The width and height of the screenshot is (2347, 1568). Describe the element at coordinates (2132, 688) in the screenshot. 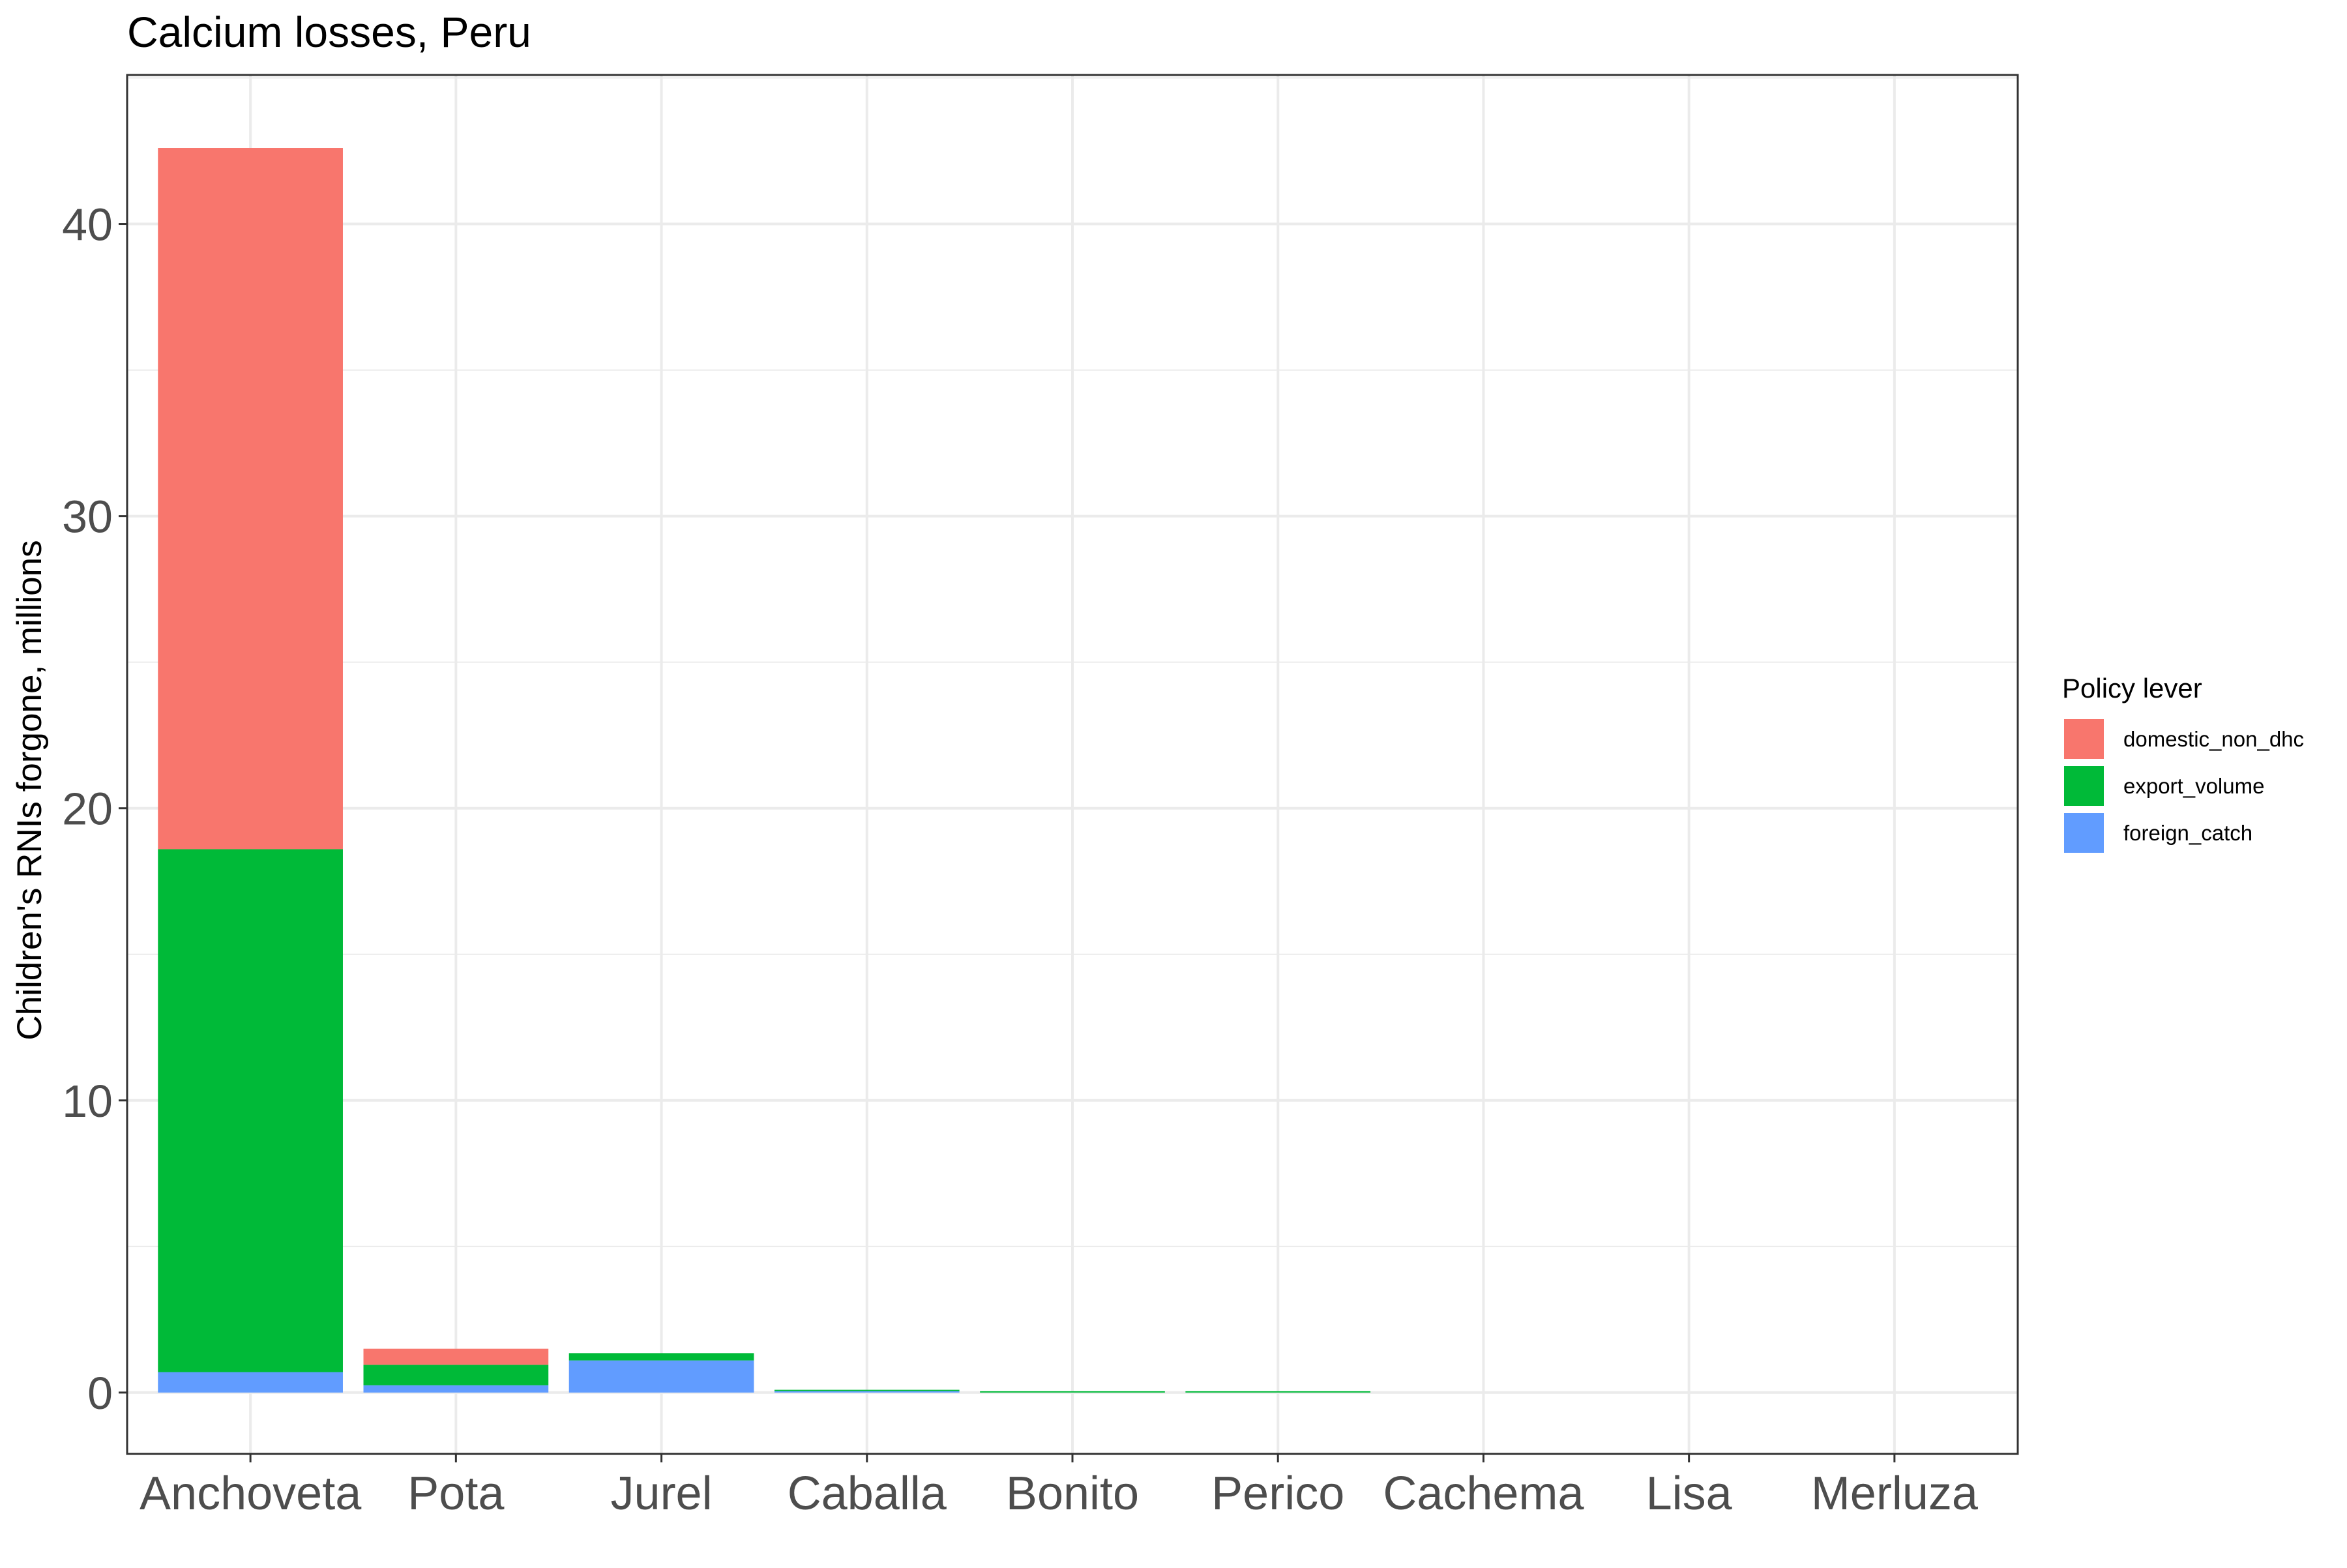

I see `legend-title: Policy lever` at that location.